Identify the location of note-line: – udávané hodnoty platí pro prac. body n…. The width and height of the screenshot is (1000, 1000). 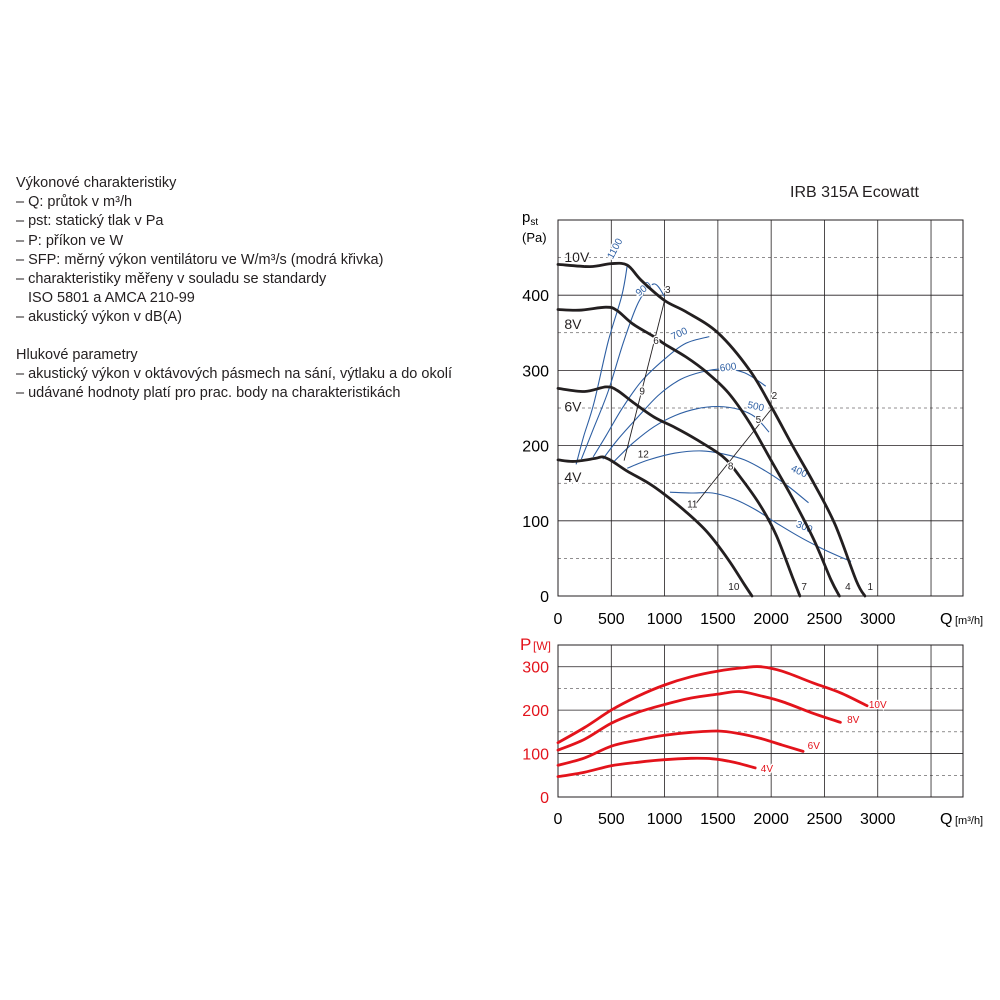
(208, 393).